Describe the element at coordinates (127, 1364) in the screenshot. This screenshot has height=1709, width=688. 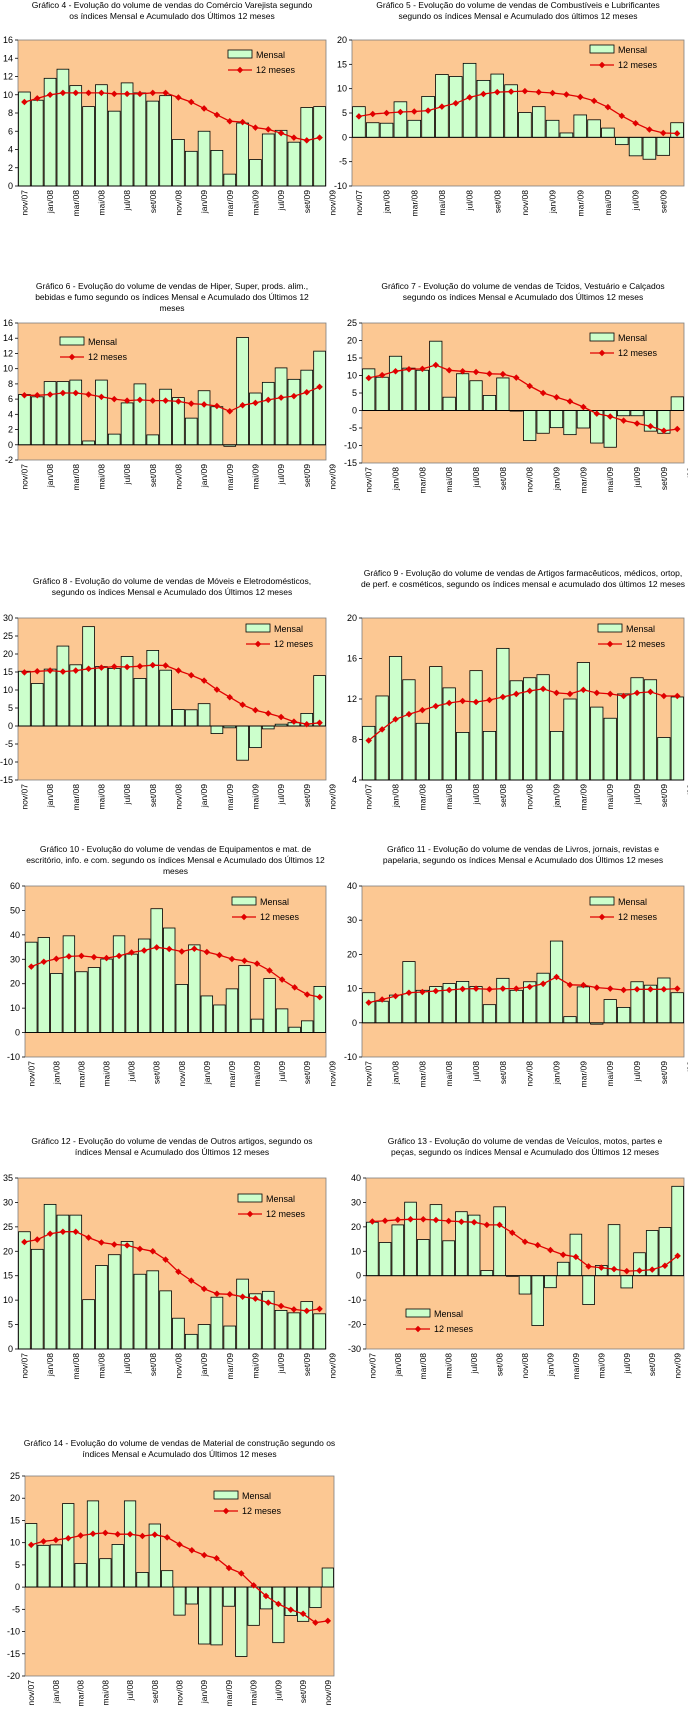
I see `x-tick-label: jul/08` at that location.